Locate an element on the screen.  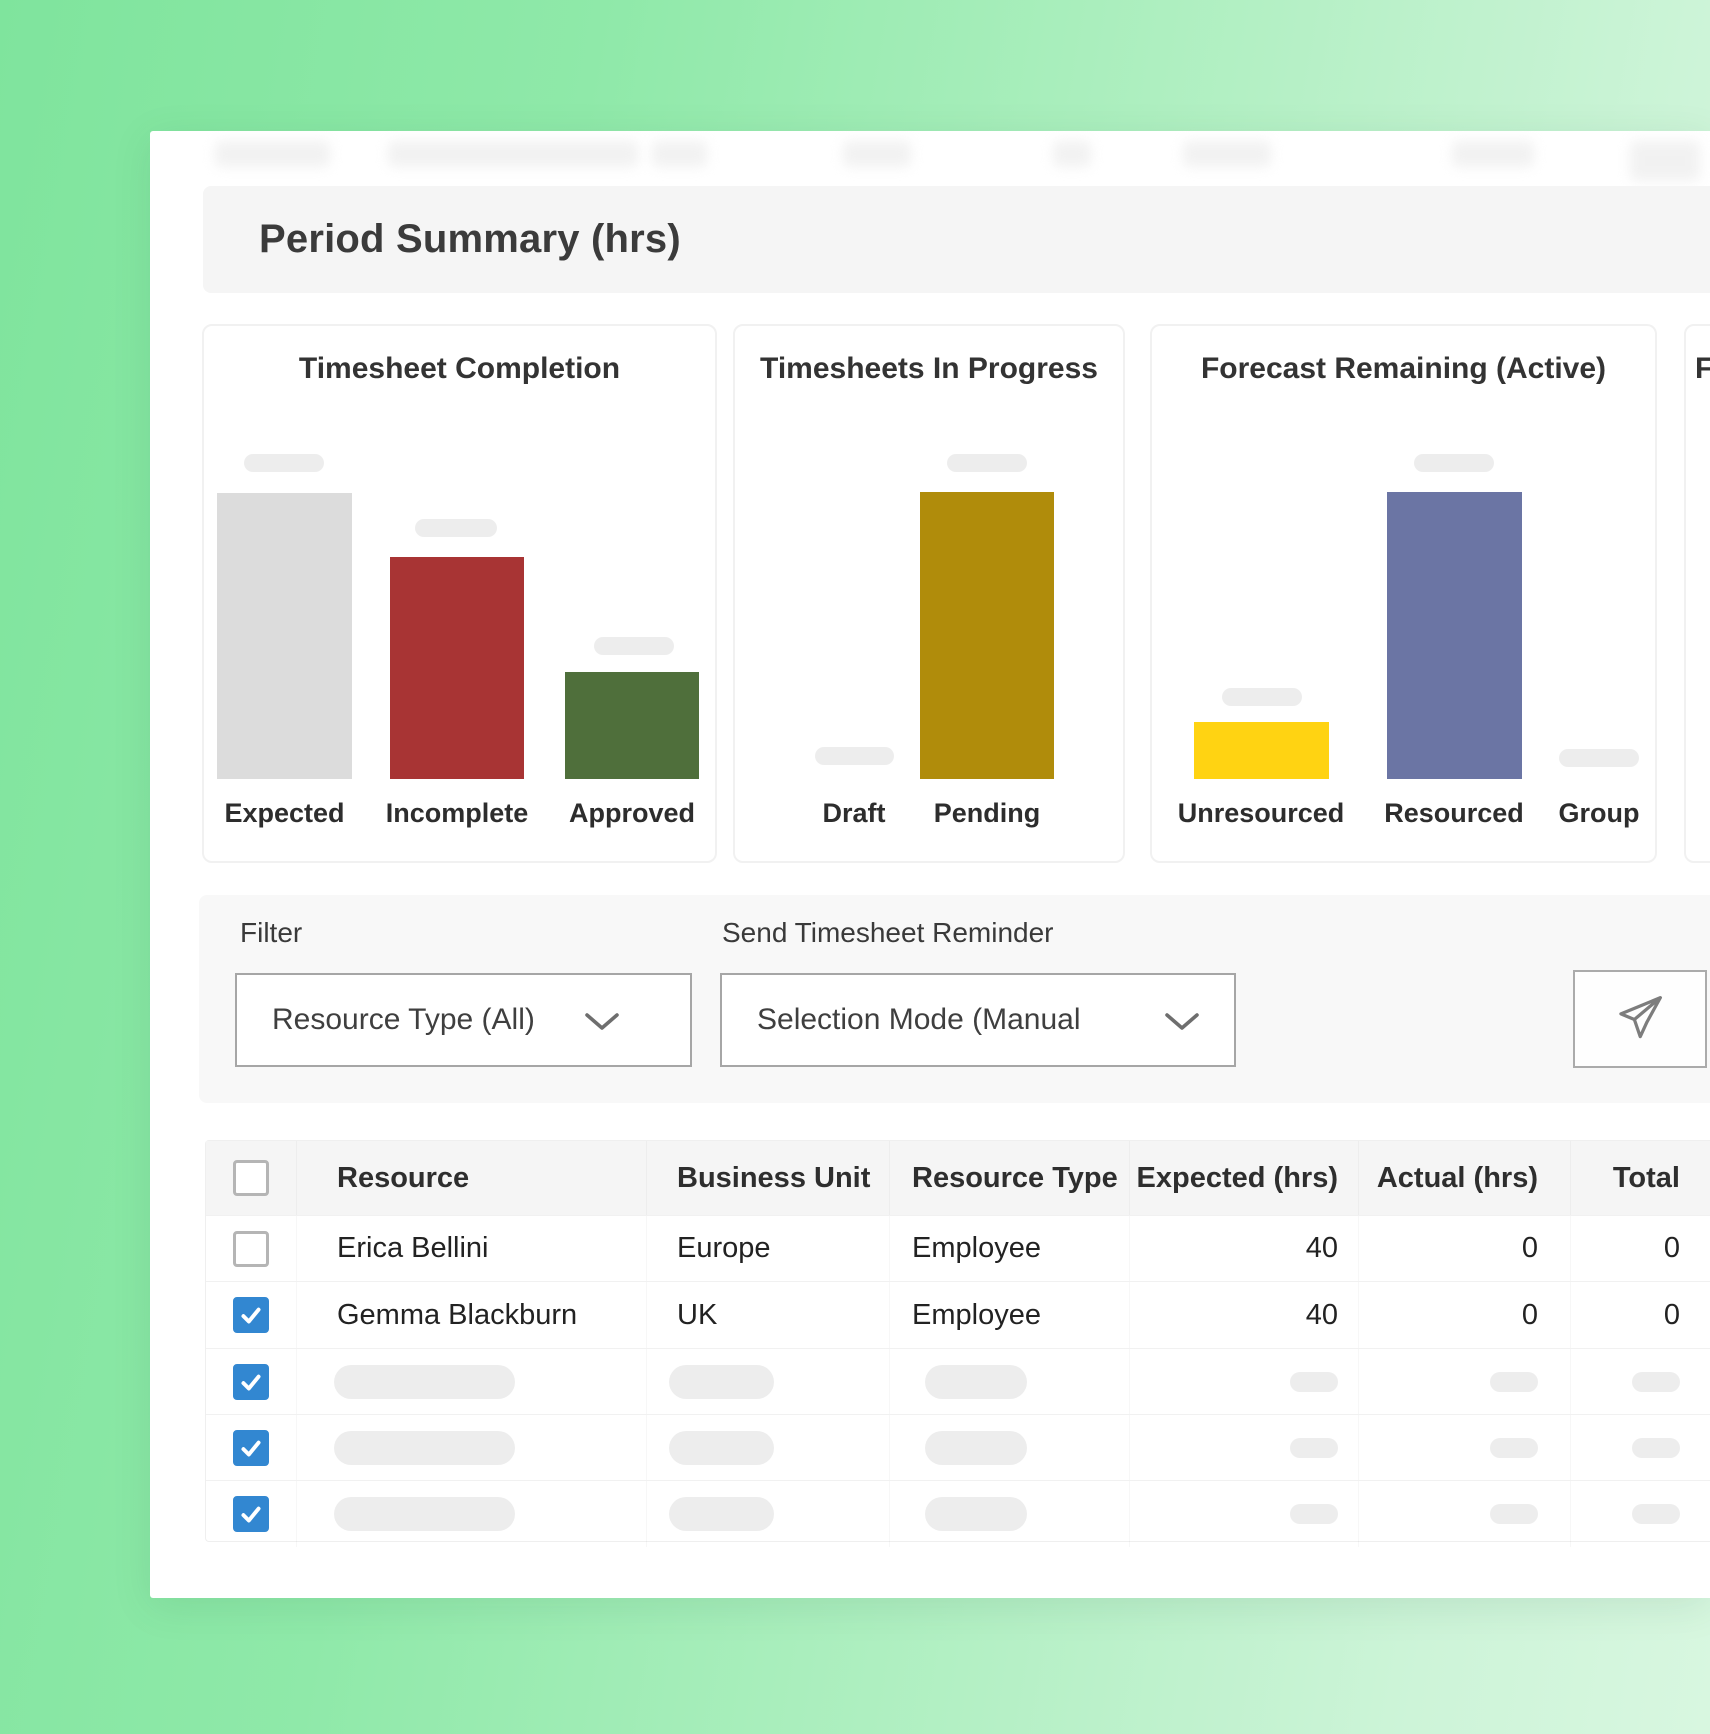
chart-title: F is located at coordinates (1702, 368).